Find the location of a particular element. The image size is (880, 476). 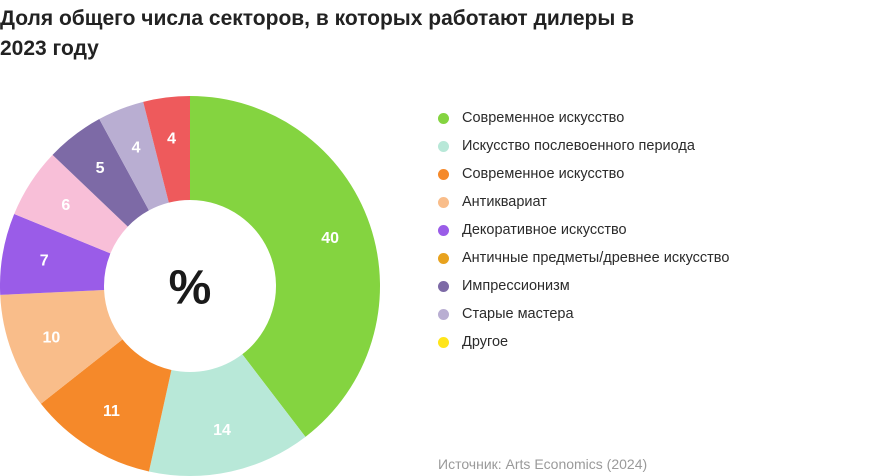

legend-label: Старые мастера is located at coordinates (518, 314).